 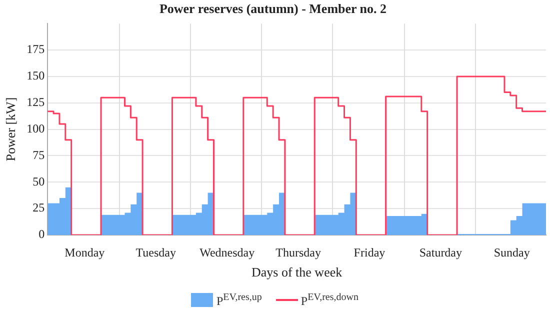 What do you see at coordinates (239, 300) in the screenshot?
I see `legend-label: P$^{EV,res,up}$` at bounding box center [239, 300].